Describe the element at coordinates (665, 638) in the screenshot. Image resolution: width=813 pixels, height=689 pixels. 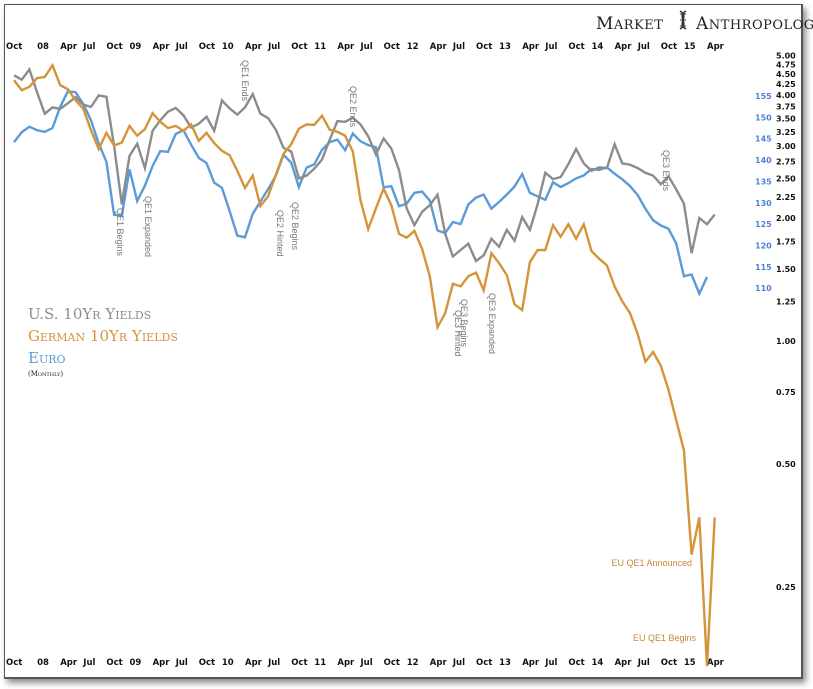
I see `annotation-label: EU QE1 Begins` at that location.